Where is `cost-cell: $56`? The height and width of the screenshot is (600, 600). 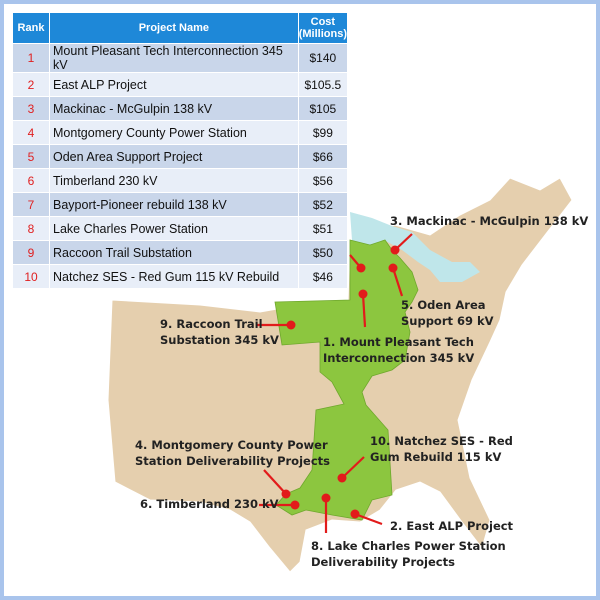
cost-cell: $56 is located at coordinates (322, 180).